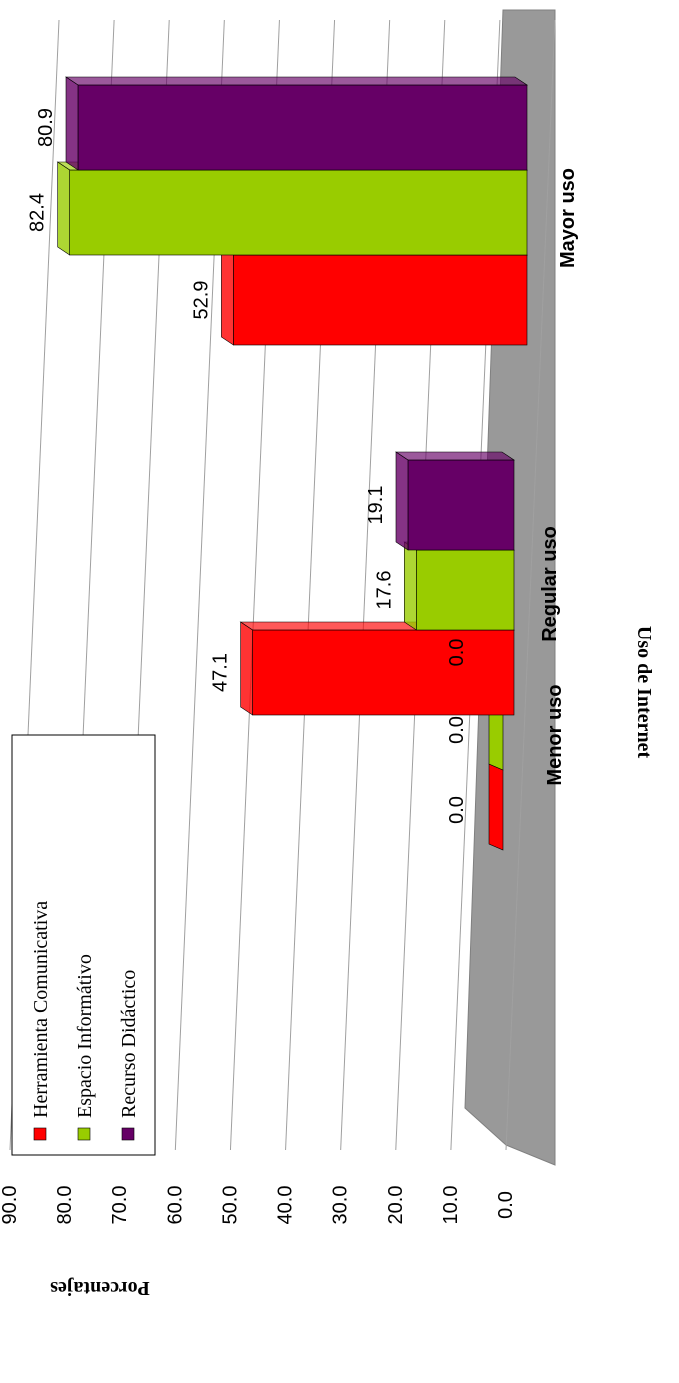 The height and width of the screenshot is (1383, 679). What do you see at coordinates (46, 127) in the screenshot?
I see `data-label: 80.9` at bounding box center [46, 127].